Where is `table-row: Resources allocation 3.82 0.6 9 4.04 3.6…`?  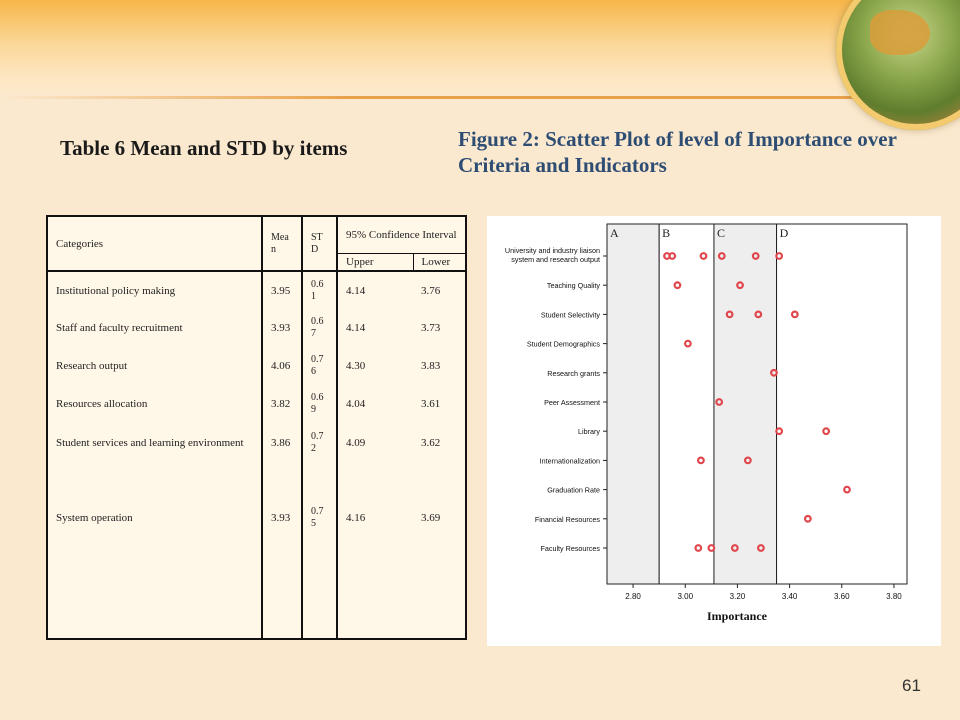 table-row: Resources allocation 3.82 0.6 9 4.04 3.6… is located at coordinates (256, 404).